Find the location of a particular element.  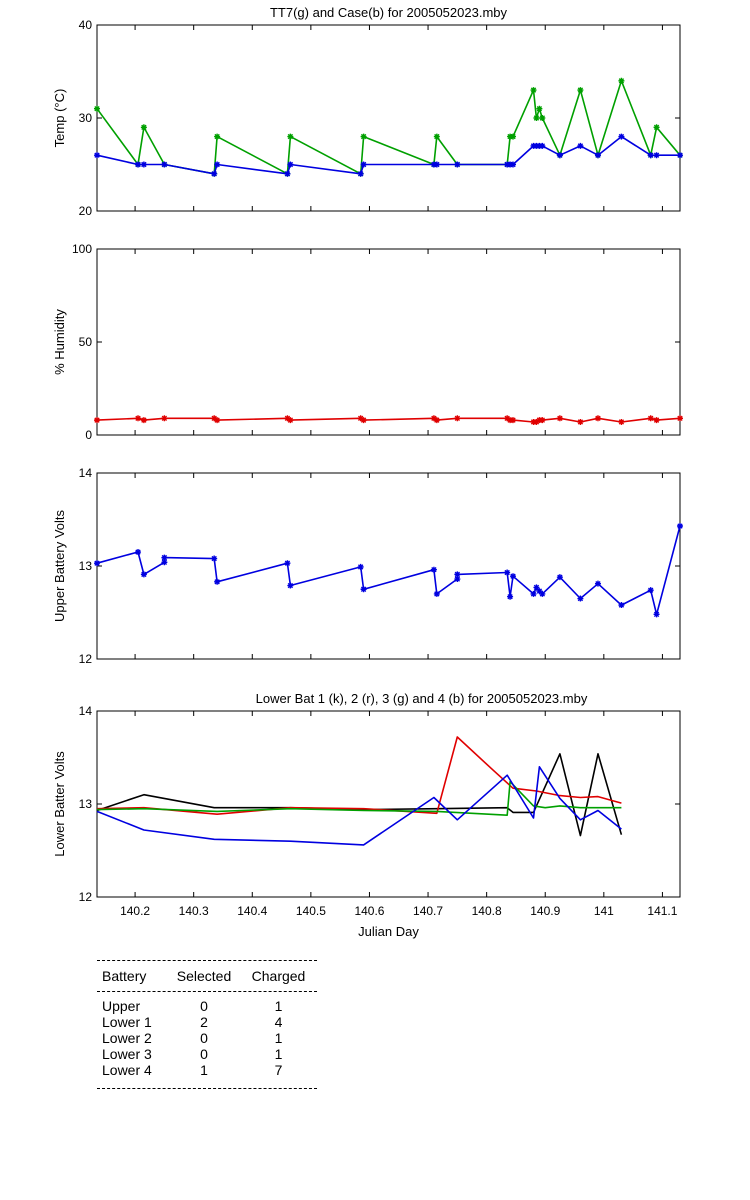

chart-4-xlabel: Julian Day is located at coordinates (388, 931).